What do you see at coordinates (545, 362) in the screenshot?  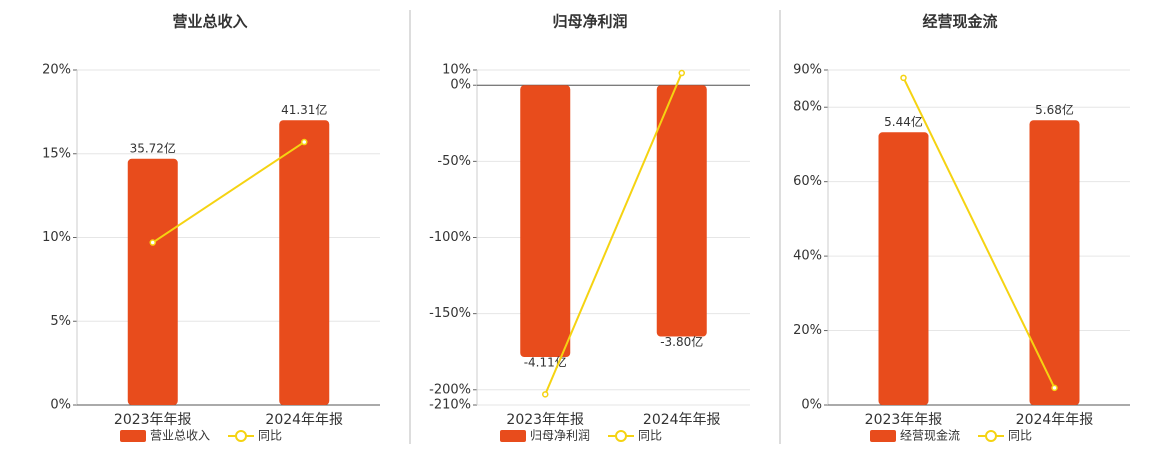 I see `bar-value-label: -4.11亿` at bounding box center [545, 362].